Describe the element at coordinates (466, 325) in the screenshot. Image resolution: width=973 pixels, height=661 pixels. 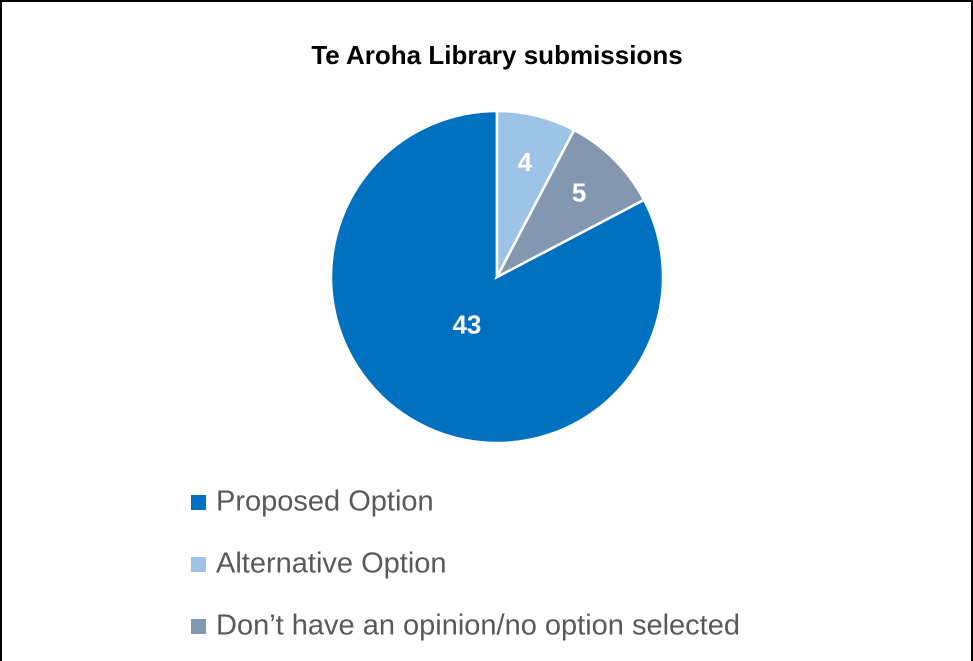
I see `data-label: 43` at that location.